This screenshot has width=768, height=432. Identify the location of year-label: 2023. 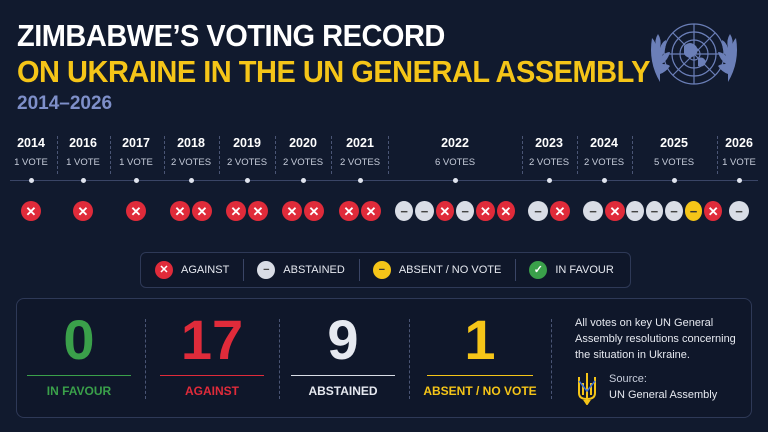
(549, 143).